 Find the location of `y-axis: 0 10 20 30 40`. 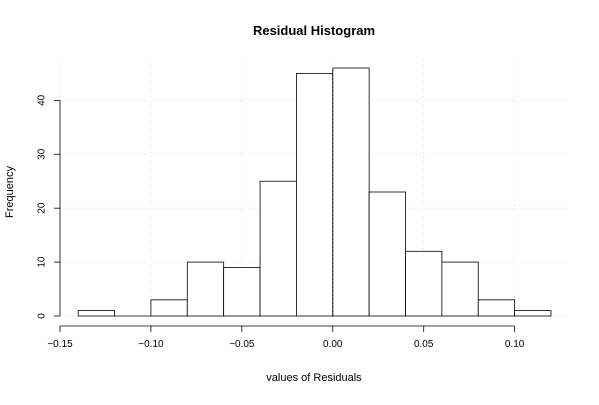

y-axis: 0 10 20 30 40 is located at coordinates (49, 206).